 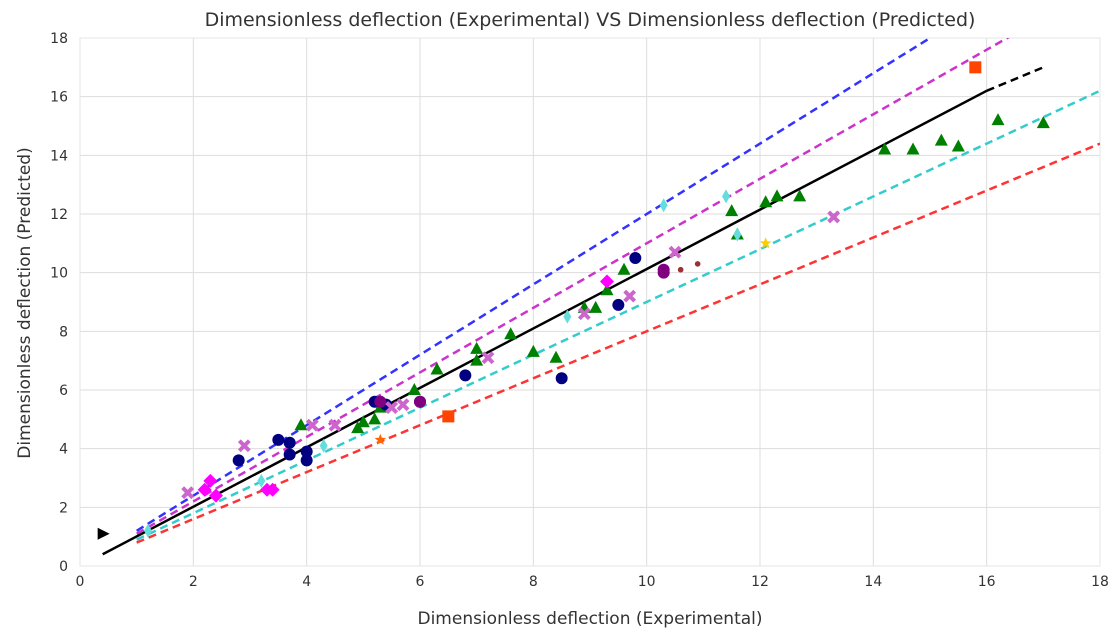 What do you see at coordinates (1100, 582) in the screenshot?
I see `x-tick-label: 18` at bounding box center [1100, 582].